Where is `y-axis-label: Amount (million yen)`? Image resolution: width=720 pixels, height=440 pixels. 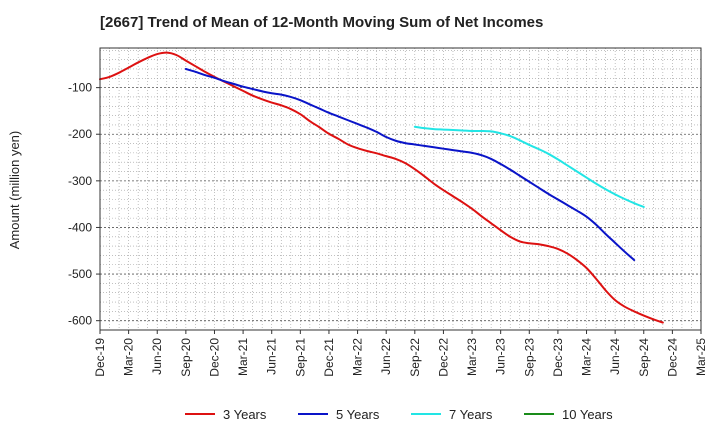 y-axis-label: Amount (million yen) is located at coordinates (14, 190).